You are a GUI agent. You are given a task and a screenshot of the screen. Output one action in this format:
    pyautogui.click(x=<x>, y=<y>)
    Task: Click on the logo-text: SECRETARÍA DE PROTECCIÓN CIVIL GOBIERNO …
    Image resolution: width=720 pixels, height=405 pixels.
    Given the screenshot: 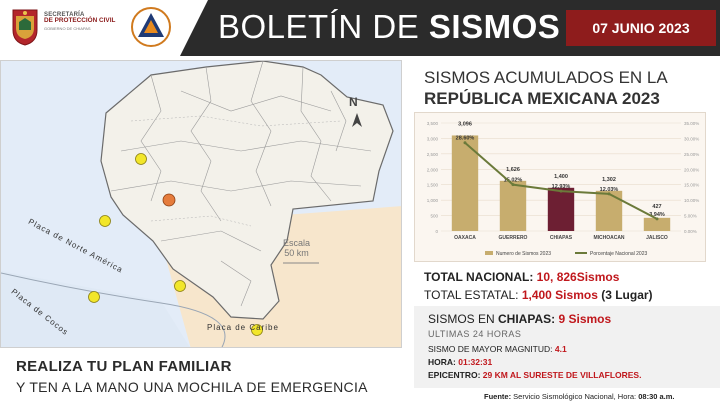 What is the action you would take?
    pyautogui.click(x=83, y=21)
    